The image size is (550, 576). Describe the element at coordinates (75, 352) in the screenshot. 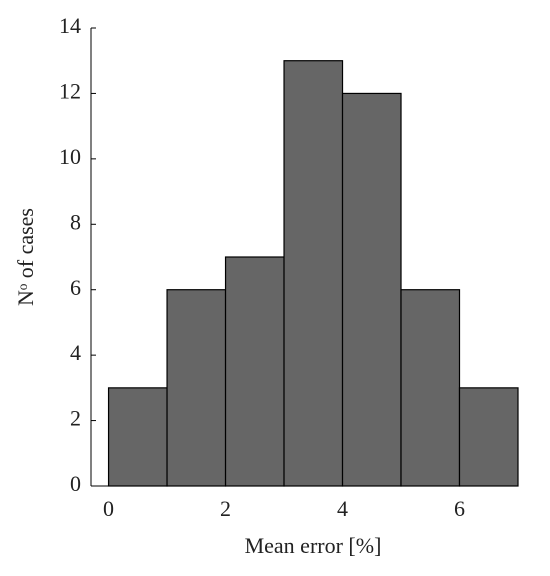

I see `y-tick-label: 4` at that location.